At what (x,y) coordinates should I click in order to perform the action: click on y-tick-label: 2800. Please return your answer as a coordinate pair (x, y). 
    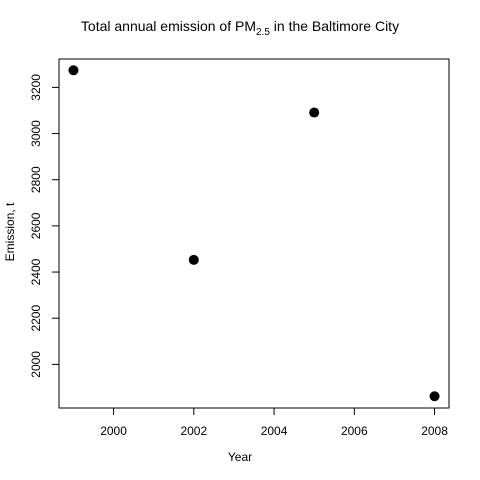
    Looking at the image, I should click on (36, 179).